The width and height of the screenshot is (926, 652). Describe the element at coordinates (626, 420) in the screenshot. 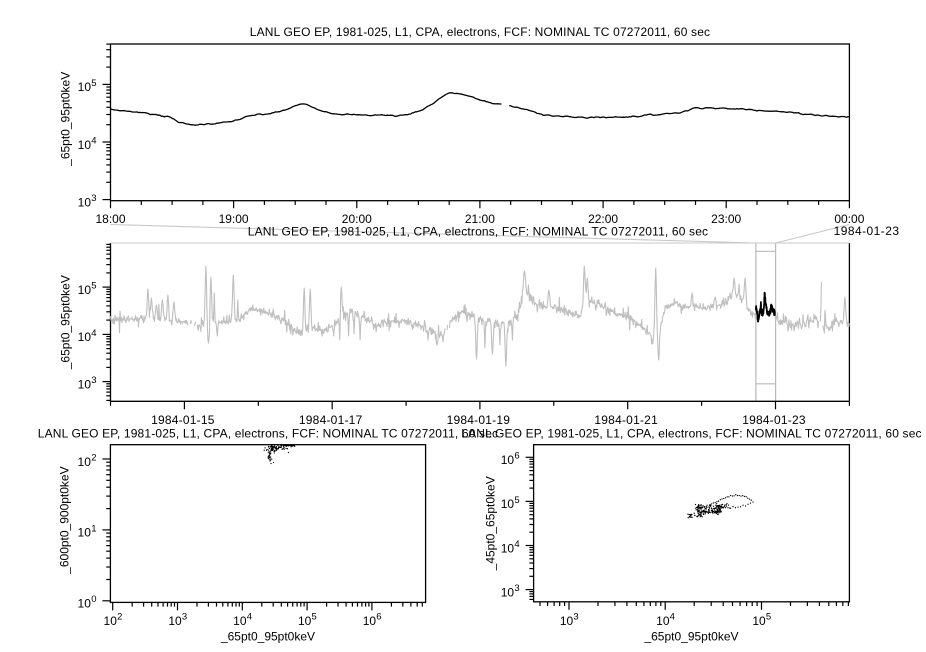

I see `svg-text: 1984-01-21` at that location.